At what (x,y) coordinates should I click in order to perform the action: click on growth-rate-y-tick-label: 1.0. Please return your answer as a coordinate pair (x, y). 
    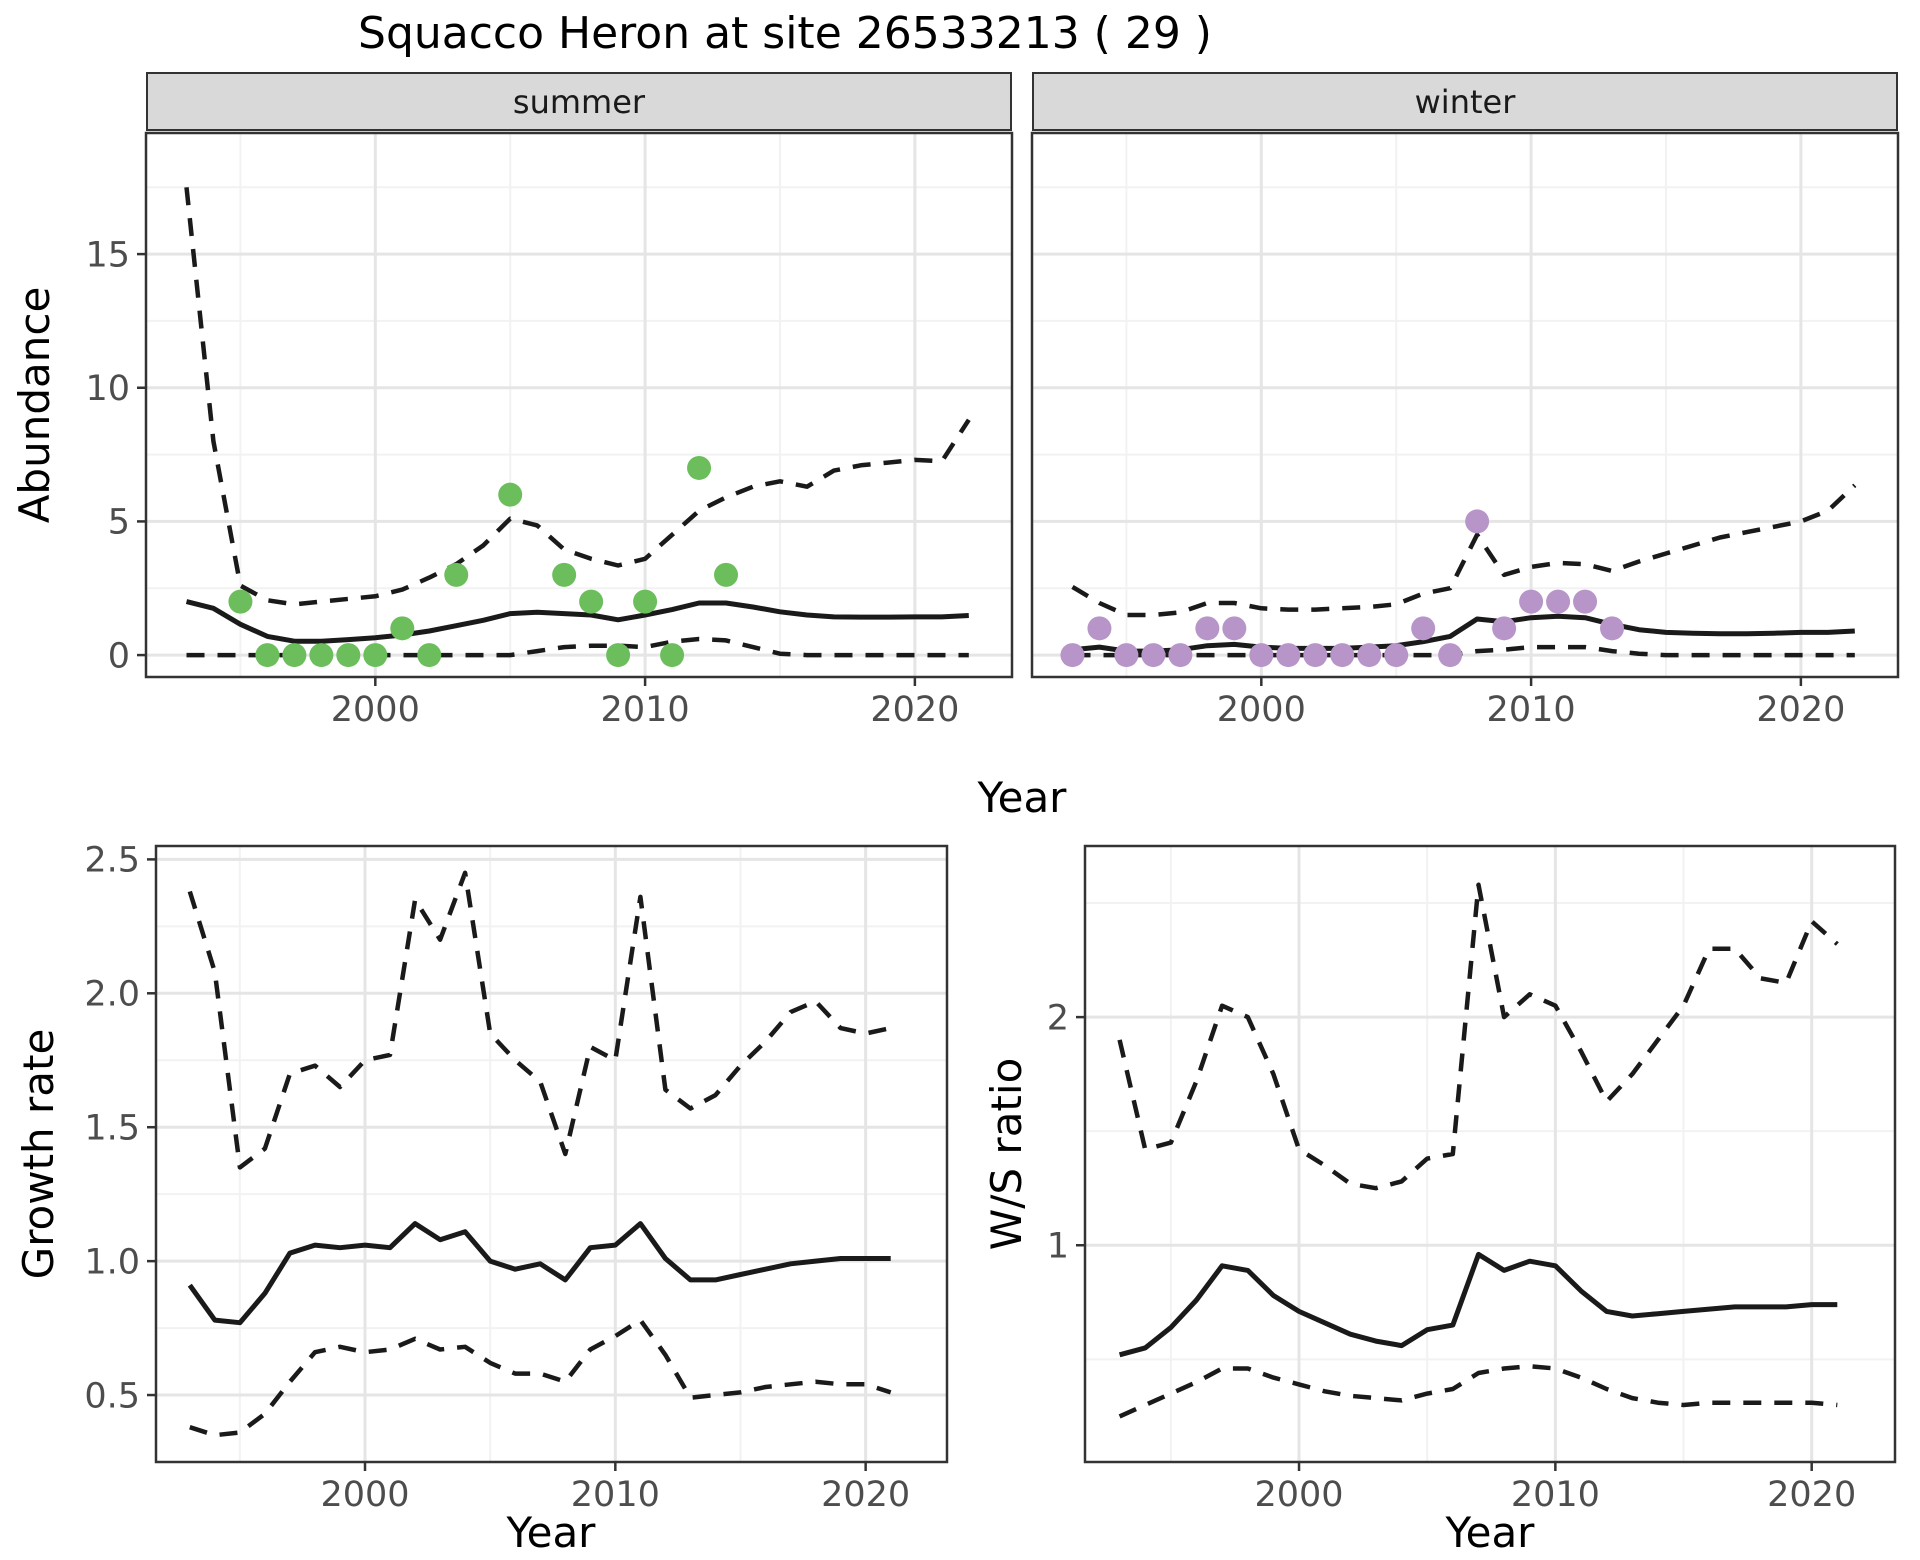
    Looking at the image, I should click on (112, 1262).